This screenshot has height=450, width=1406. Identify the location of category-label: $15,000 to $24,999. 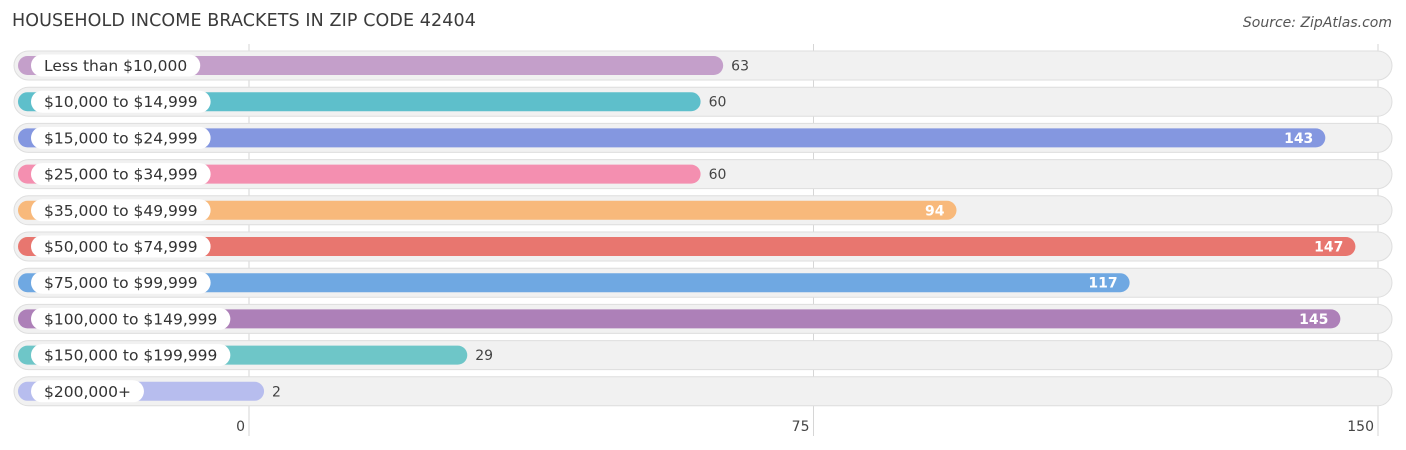
(121, 138).